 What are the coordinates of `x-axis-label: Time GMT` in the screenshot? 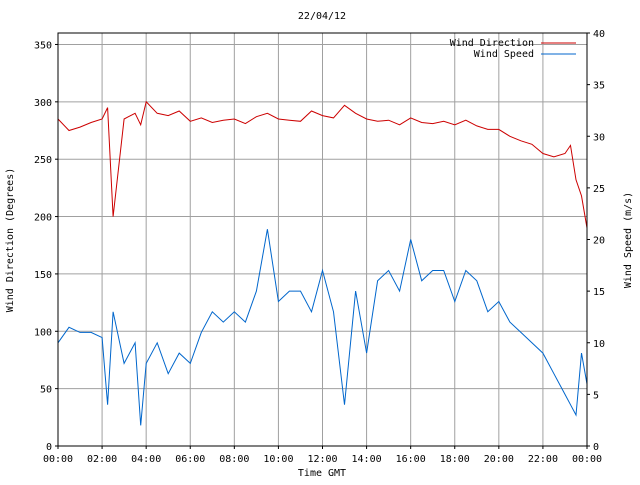 It's located at (322, 473).